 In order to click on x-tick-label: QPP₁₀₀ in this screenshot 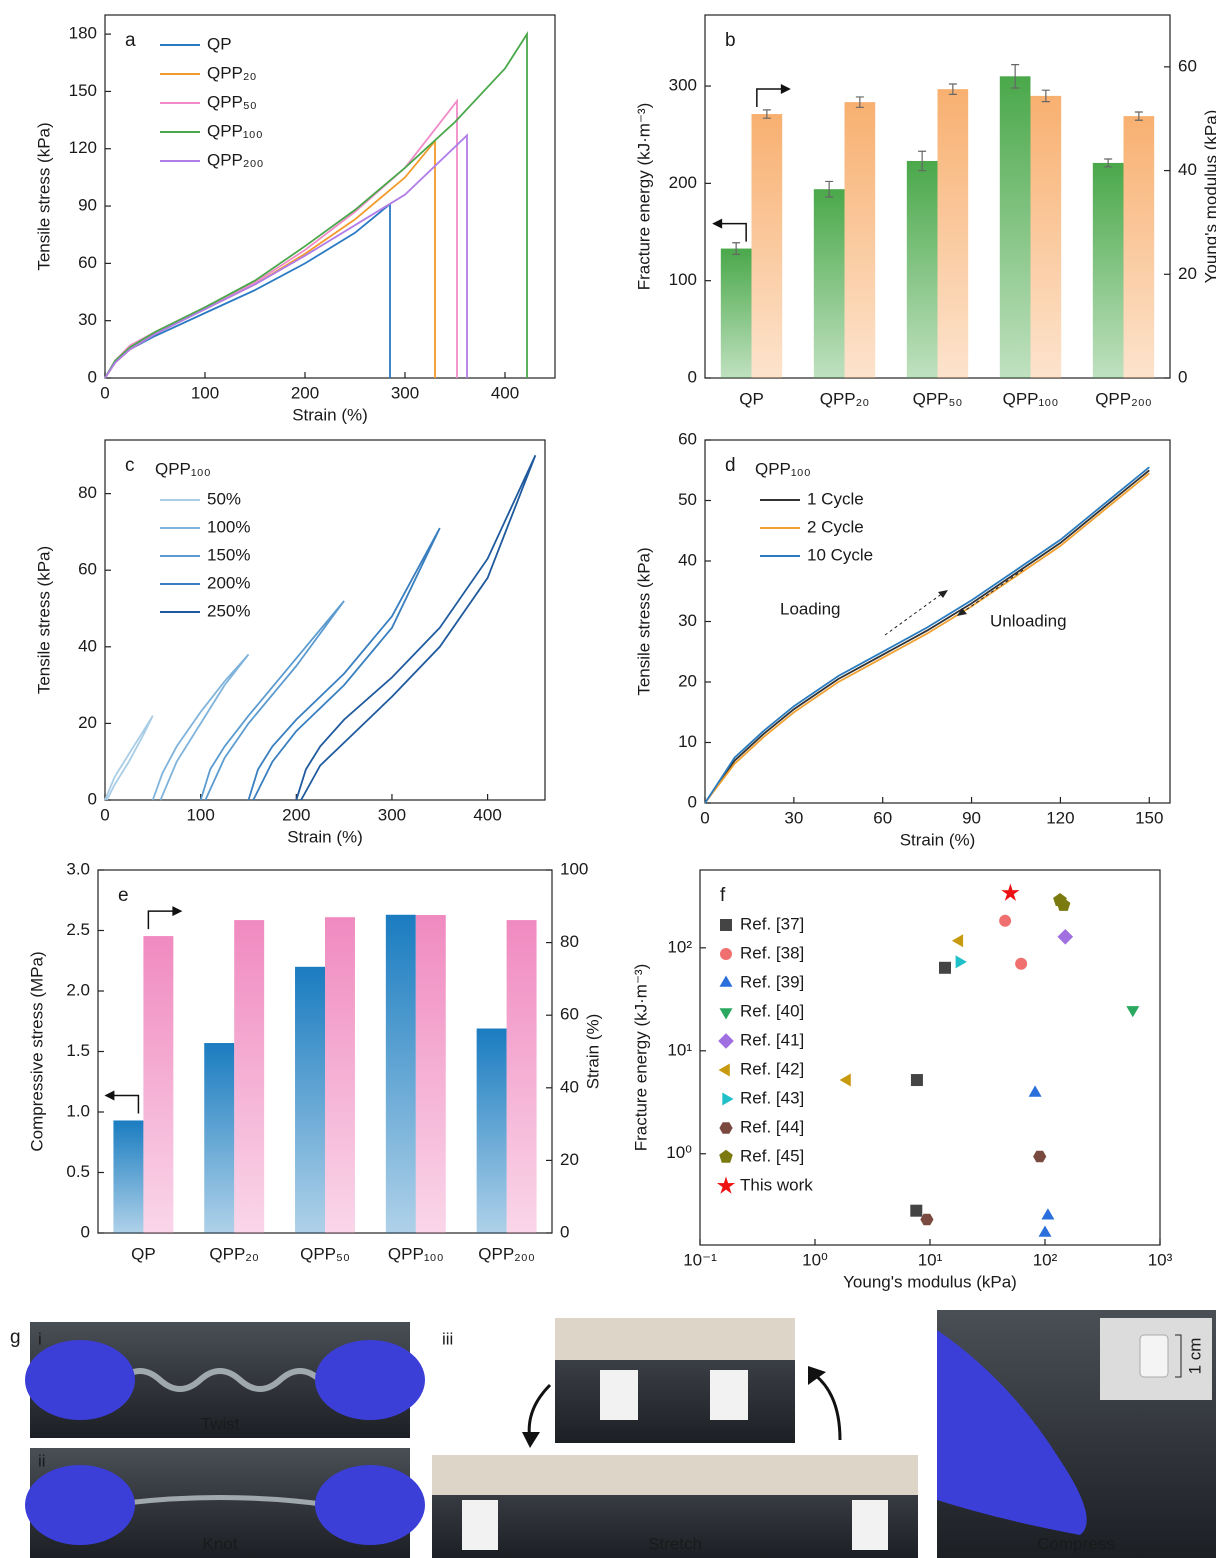, I will do `click(1031, 398)`.